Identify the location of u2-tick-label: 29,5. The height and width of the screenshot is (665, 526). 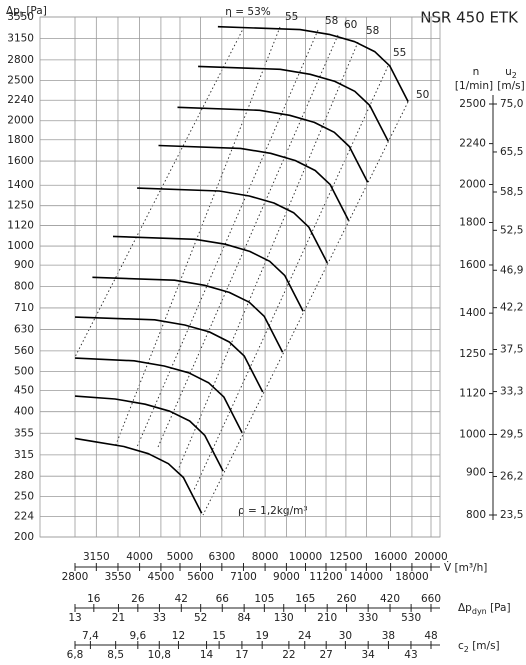
(511, 434).